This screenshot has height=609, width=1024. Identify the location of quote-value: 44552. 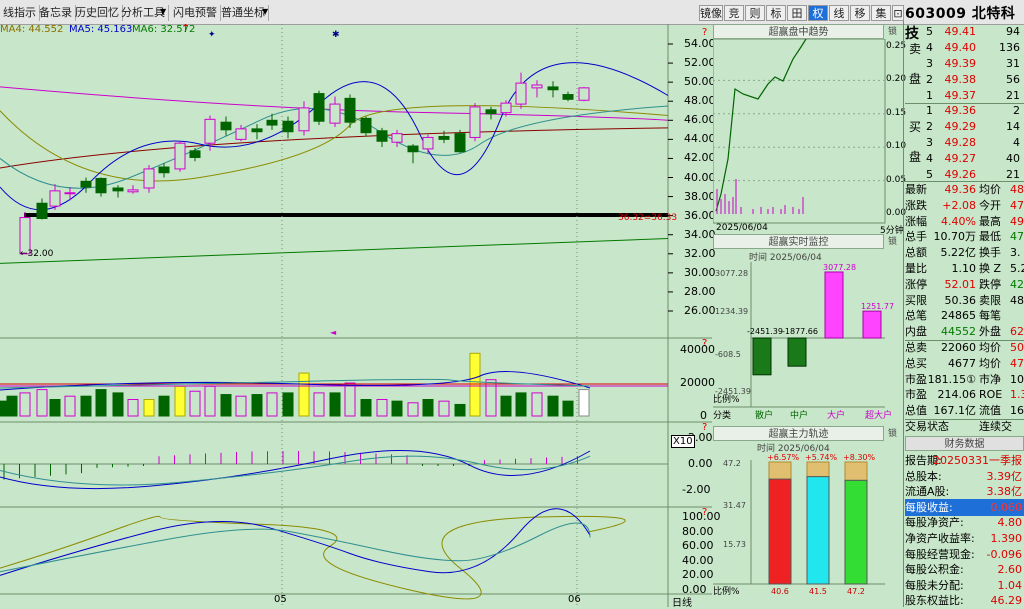
(958, 332).